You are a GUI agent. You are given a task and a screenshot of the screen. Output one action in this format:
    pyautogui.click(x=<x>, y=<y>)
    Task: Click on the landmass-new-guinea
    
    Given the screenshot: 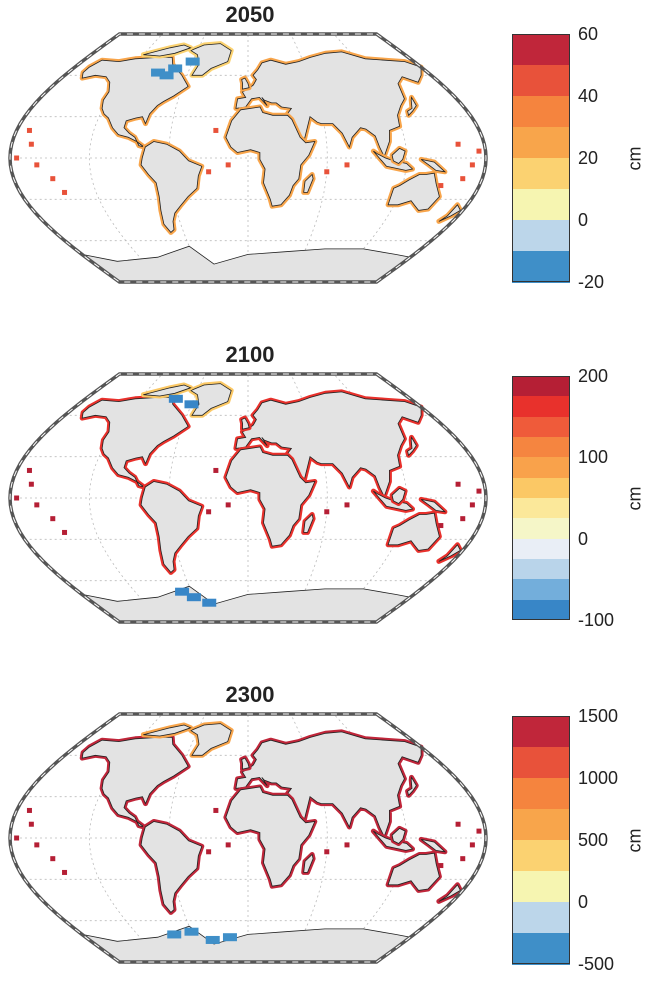 What is the action you would take?
    pyautogui.click(x=433, y=166)
    